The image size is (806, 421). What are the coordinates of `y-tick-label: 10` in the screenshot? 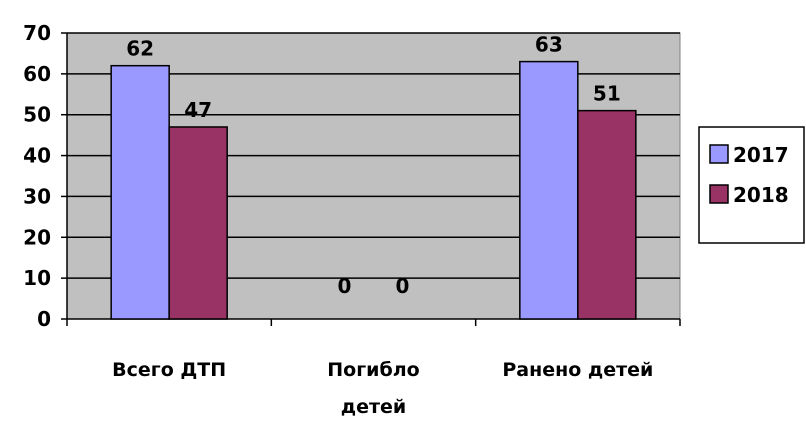 It's located at (37, 278).